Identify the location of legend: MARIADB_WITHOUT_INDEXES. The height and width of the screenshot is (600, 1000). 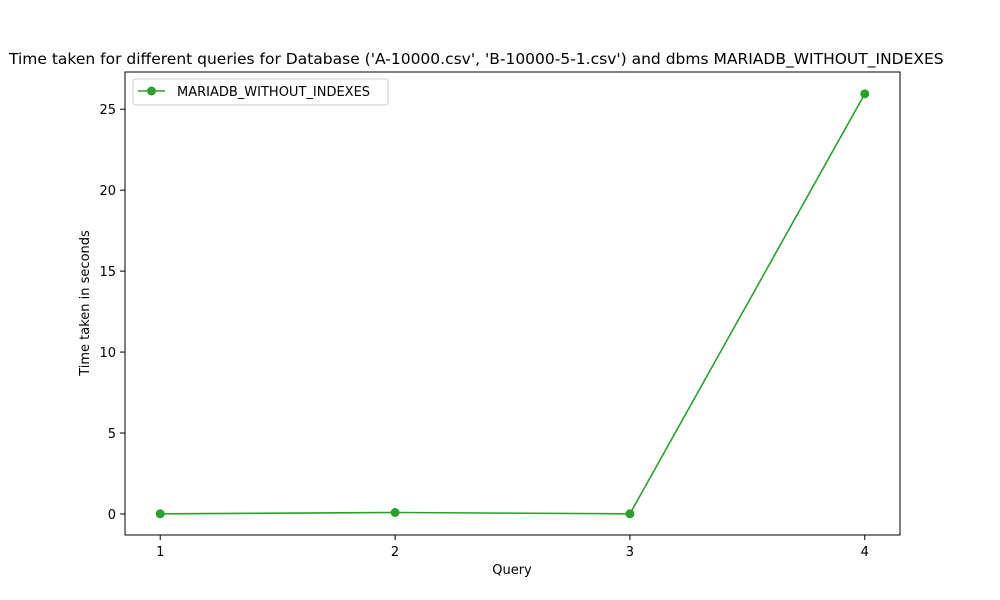
(260, 92).